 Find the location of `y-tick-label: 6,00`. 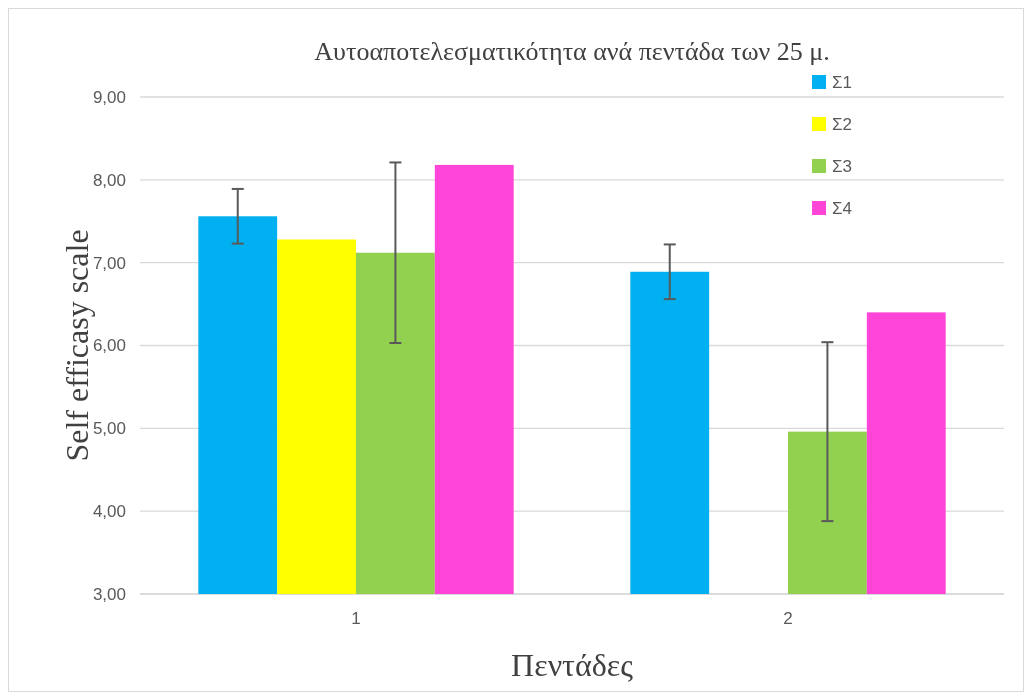

y-tick-label: 6,00 is located at coordinates (109, 346).